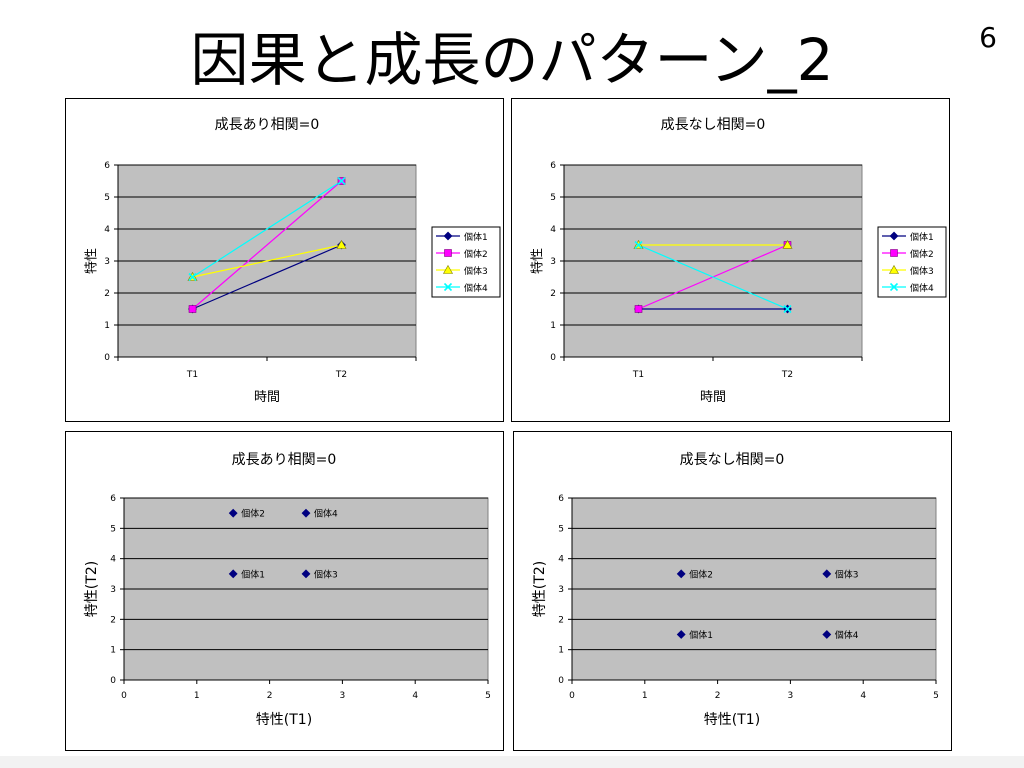  Describe the element at coordinates (267, 125) in the screenshot. I see `chart-title: 成長あり相関=0` at that location.